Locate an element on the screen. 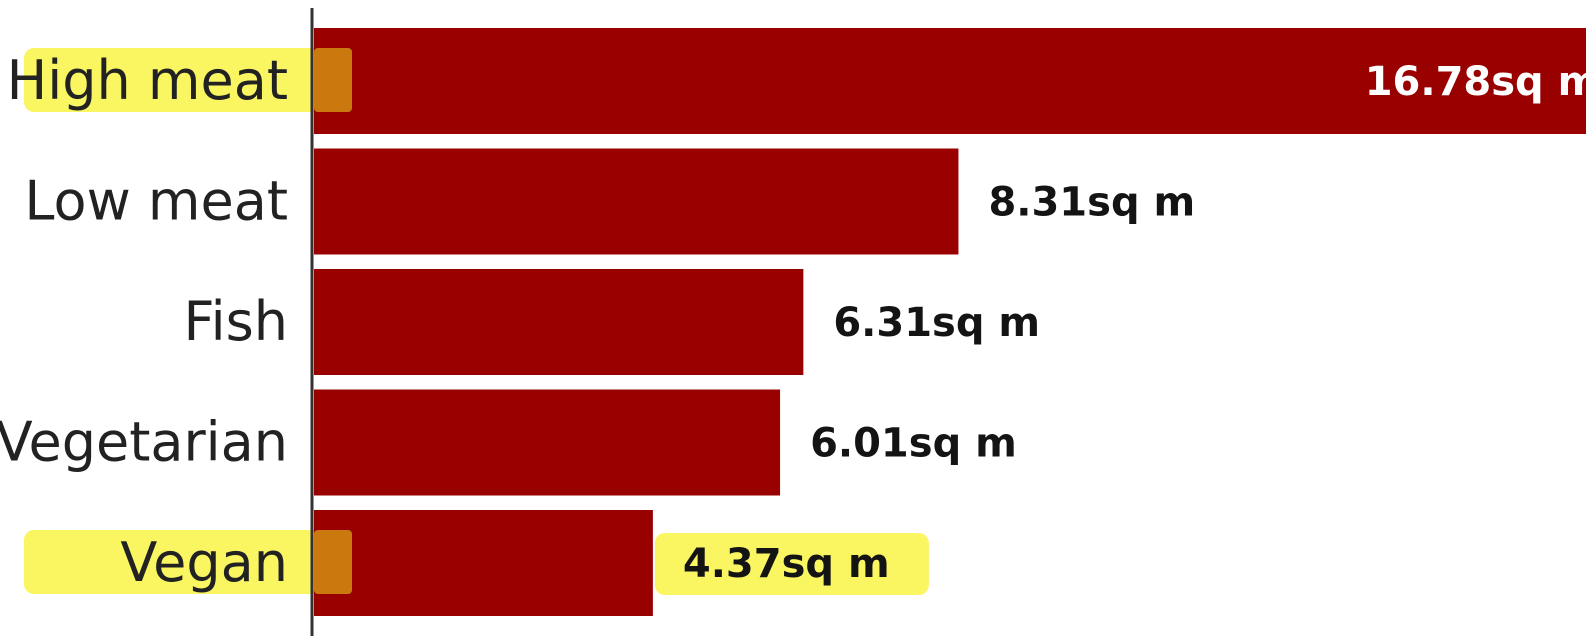 The image size is (1586, 636). bar-fish is located at coordinates (559, 322).